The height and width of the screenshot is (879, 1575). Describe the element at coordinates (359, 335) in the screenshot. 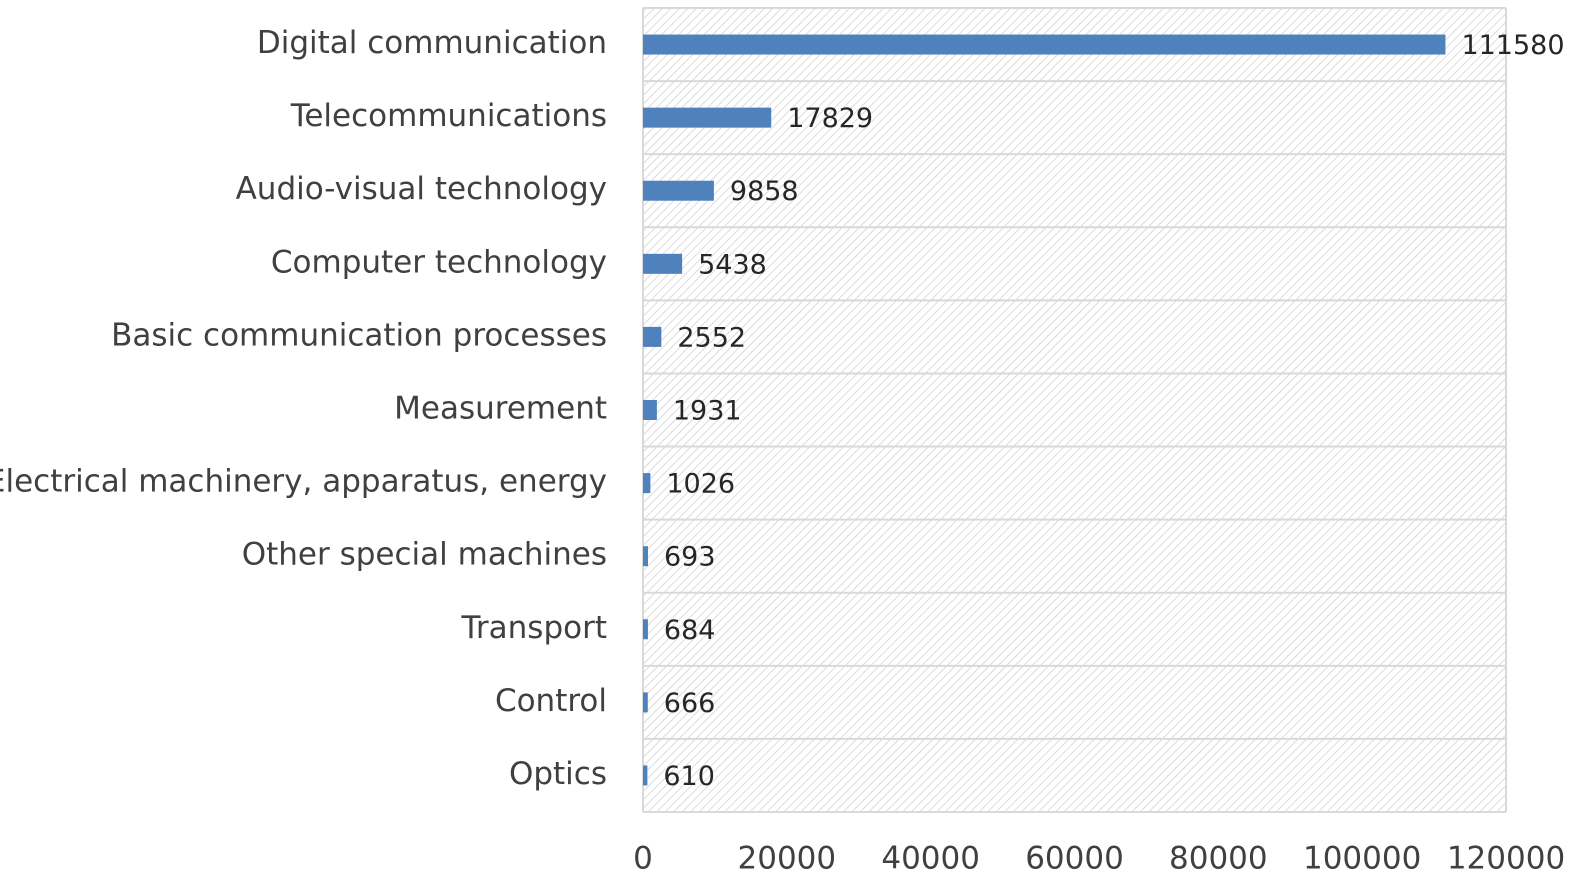

I see `y-tick-label: Basic communication processes` at that location.